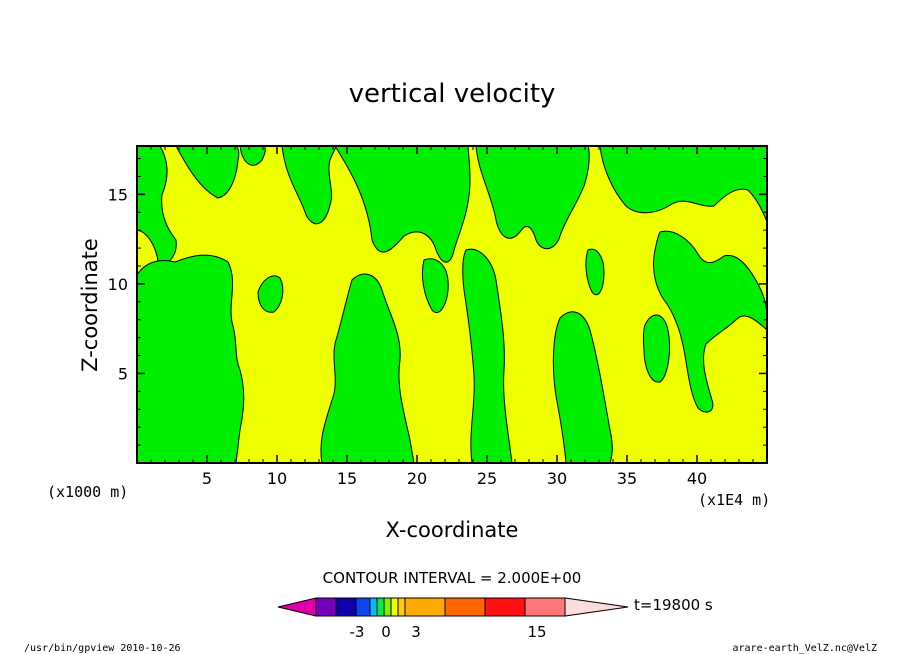  I want to click on footer-left: /usr/bin/gpview 2010-10-26, so click(102, 648).